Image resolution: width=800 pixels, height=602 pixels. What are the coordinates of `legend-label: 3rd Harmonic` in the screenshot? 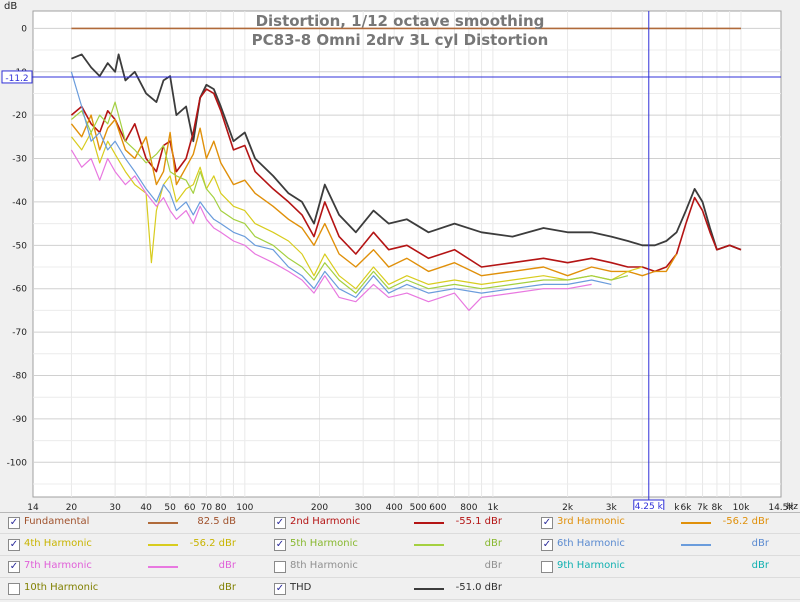 It's located at (591, 521).